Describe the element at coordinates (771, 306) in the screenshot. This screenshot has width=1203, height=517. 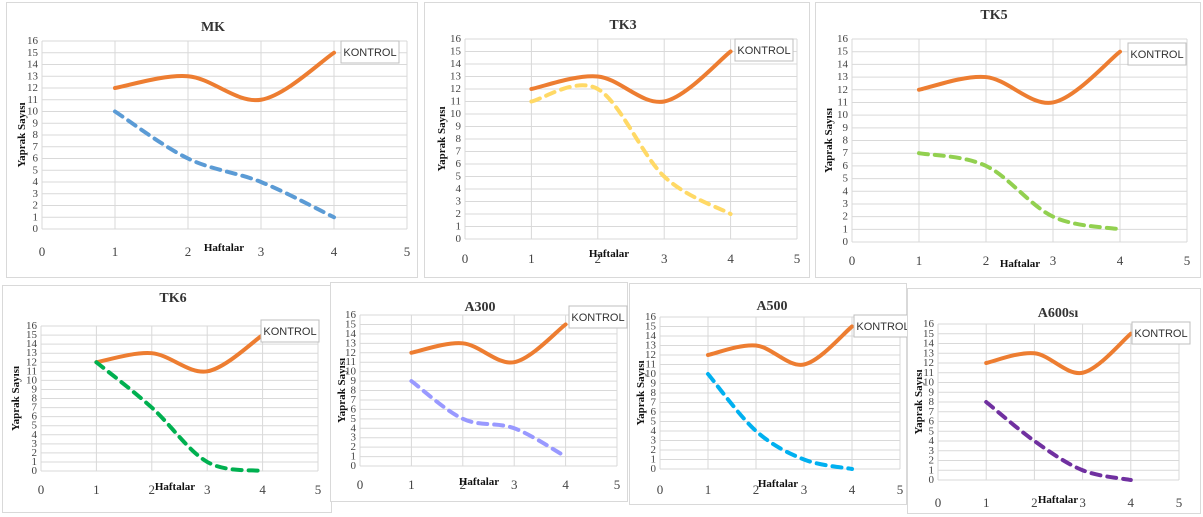
I see `chart-title: A500` at that location.